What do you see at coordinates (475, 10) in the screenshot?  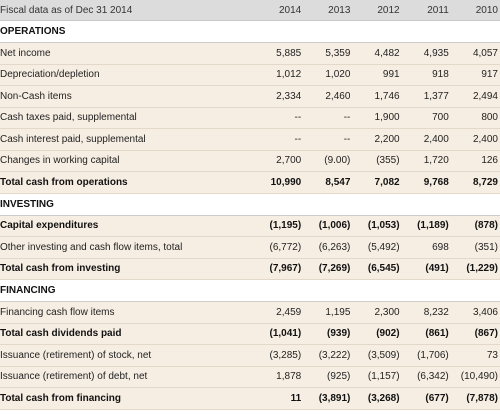 I see `year-header: 2010` at bounding box center [475, 10].